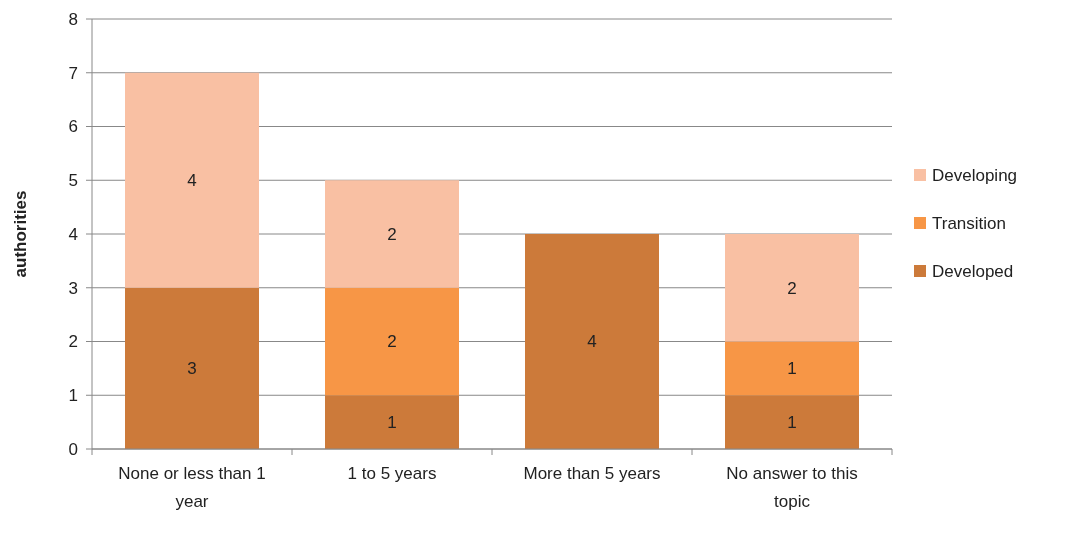 The width and height of the screenshot is (1088, 538). Describe the element at coordinates (969, 223) in the screenshot. I see `legend-label: Transition` at that location.